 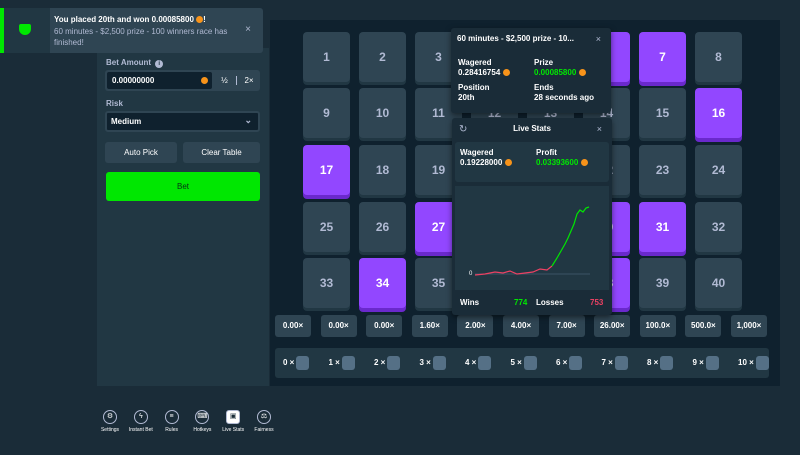 I want to click on tile-16: 16, so click(x=718, y=113).